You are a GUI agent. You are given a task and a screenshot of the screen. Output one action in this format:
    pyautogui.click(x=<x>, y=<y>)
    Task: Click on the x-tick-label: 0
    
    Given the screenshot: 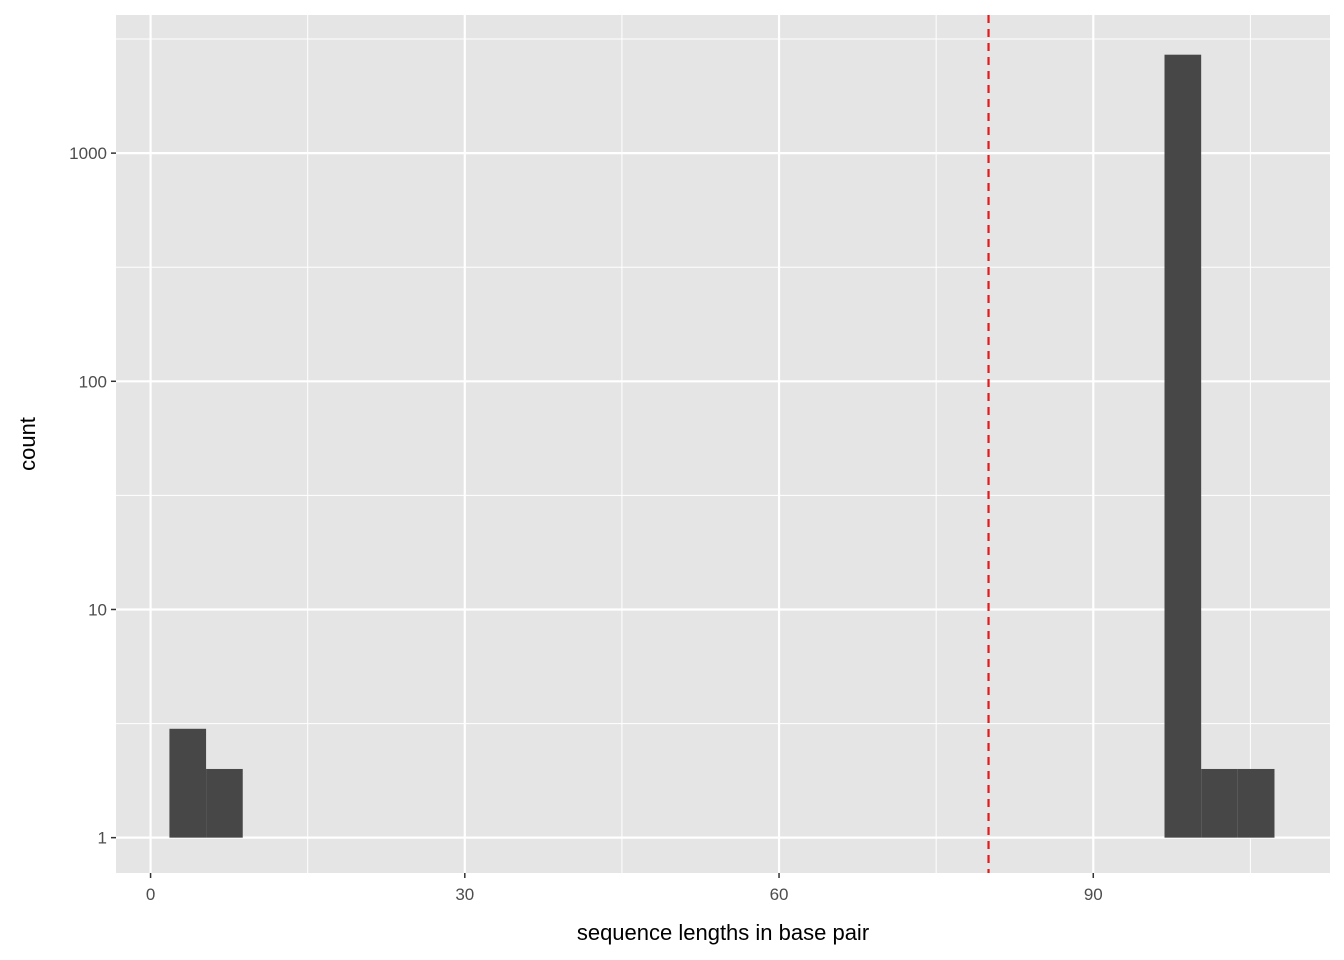 What is the action you would take?
    pyautogui.click(x=150, y=894)
    